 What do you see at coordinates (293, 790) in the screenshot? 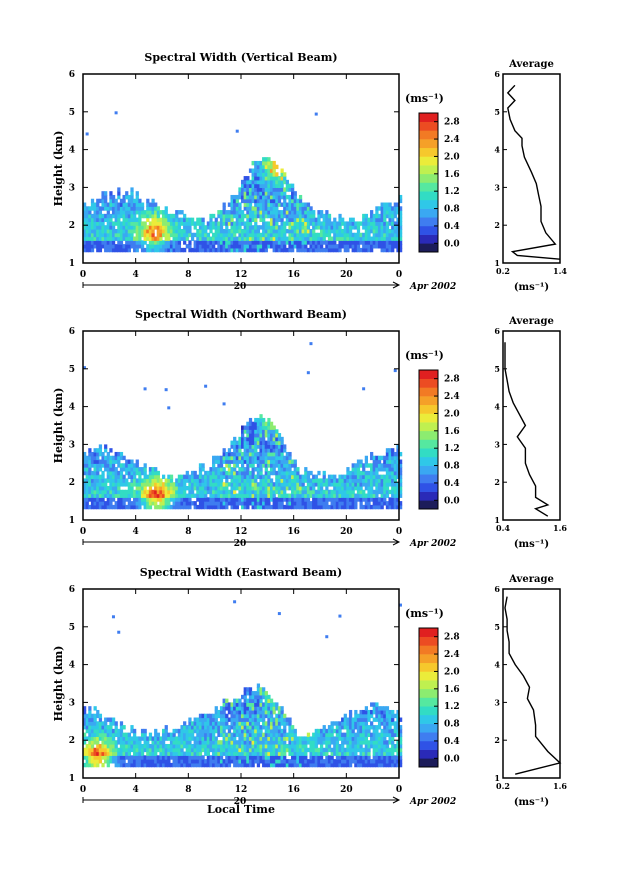
I see `x-tick-label: 16` at bounding box center [293, 790].